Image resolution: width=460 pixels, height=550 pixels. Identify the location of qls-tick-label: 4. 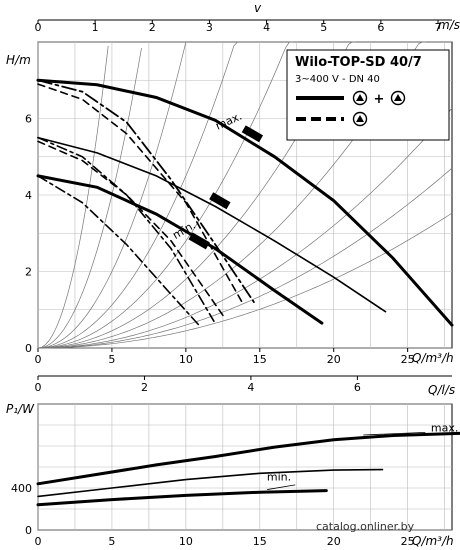
(250, 387).